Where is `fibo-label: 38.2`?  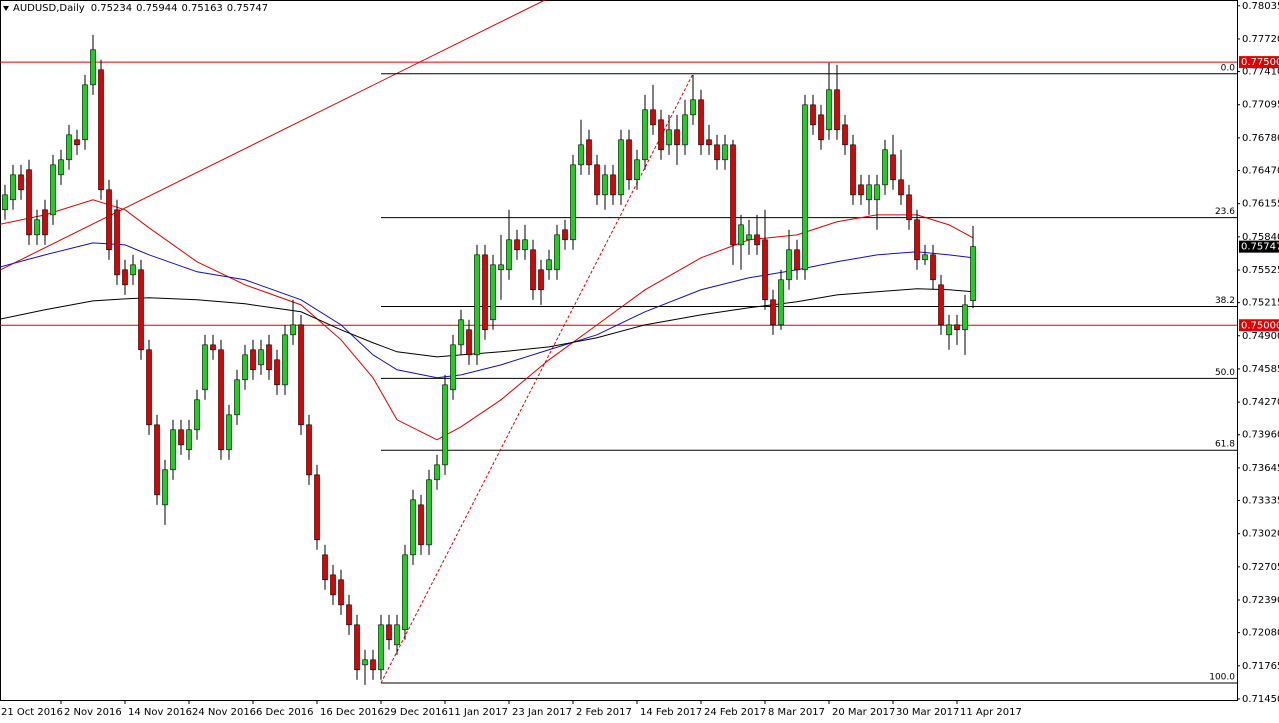
fibo-label: 38.2 is located at coordinates (1225, 301).